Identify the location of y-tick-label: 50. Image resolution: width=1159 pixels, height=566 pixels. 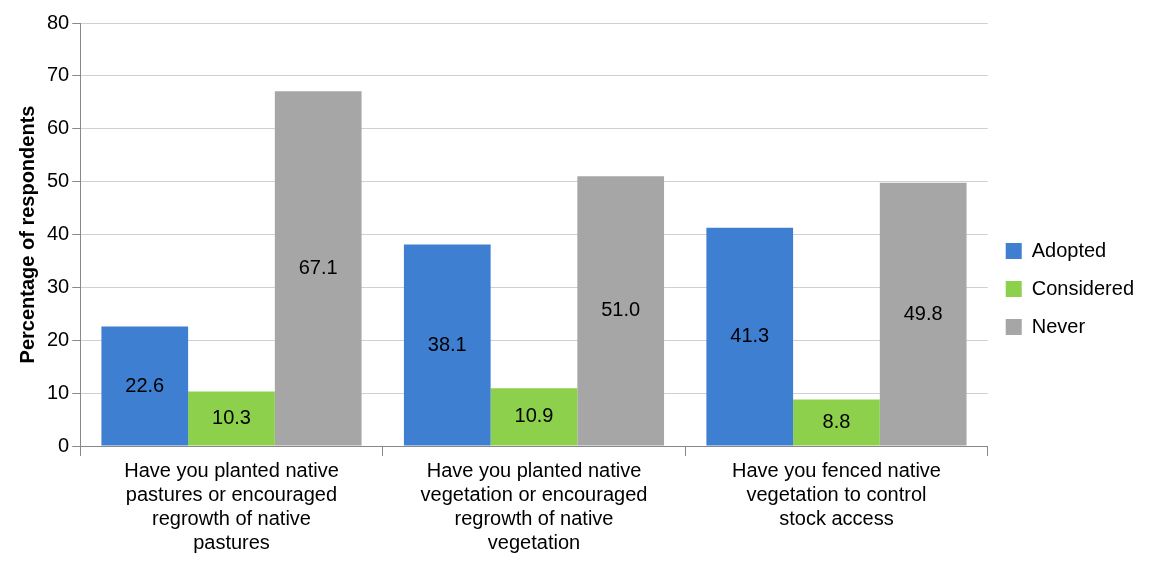
(58, 180).